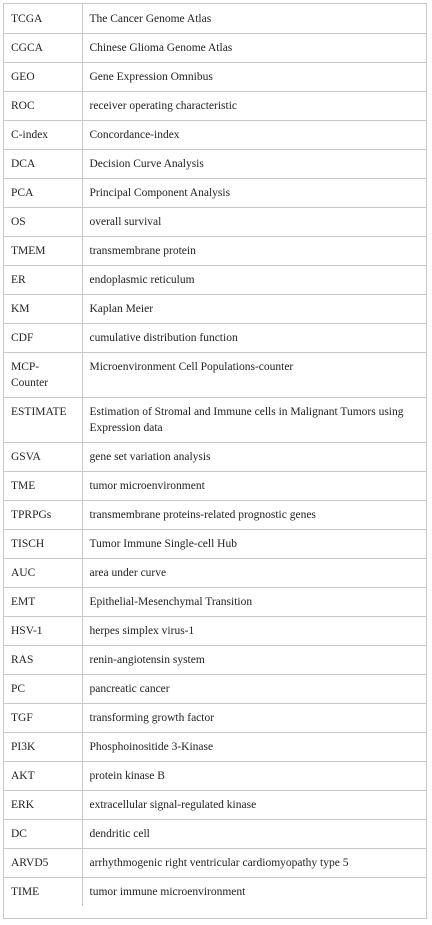  Describe the element at coordinates (43, 193) in the screenshot. I see `abbreviation-cell: PCA` at that location.